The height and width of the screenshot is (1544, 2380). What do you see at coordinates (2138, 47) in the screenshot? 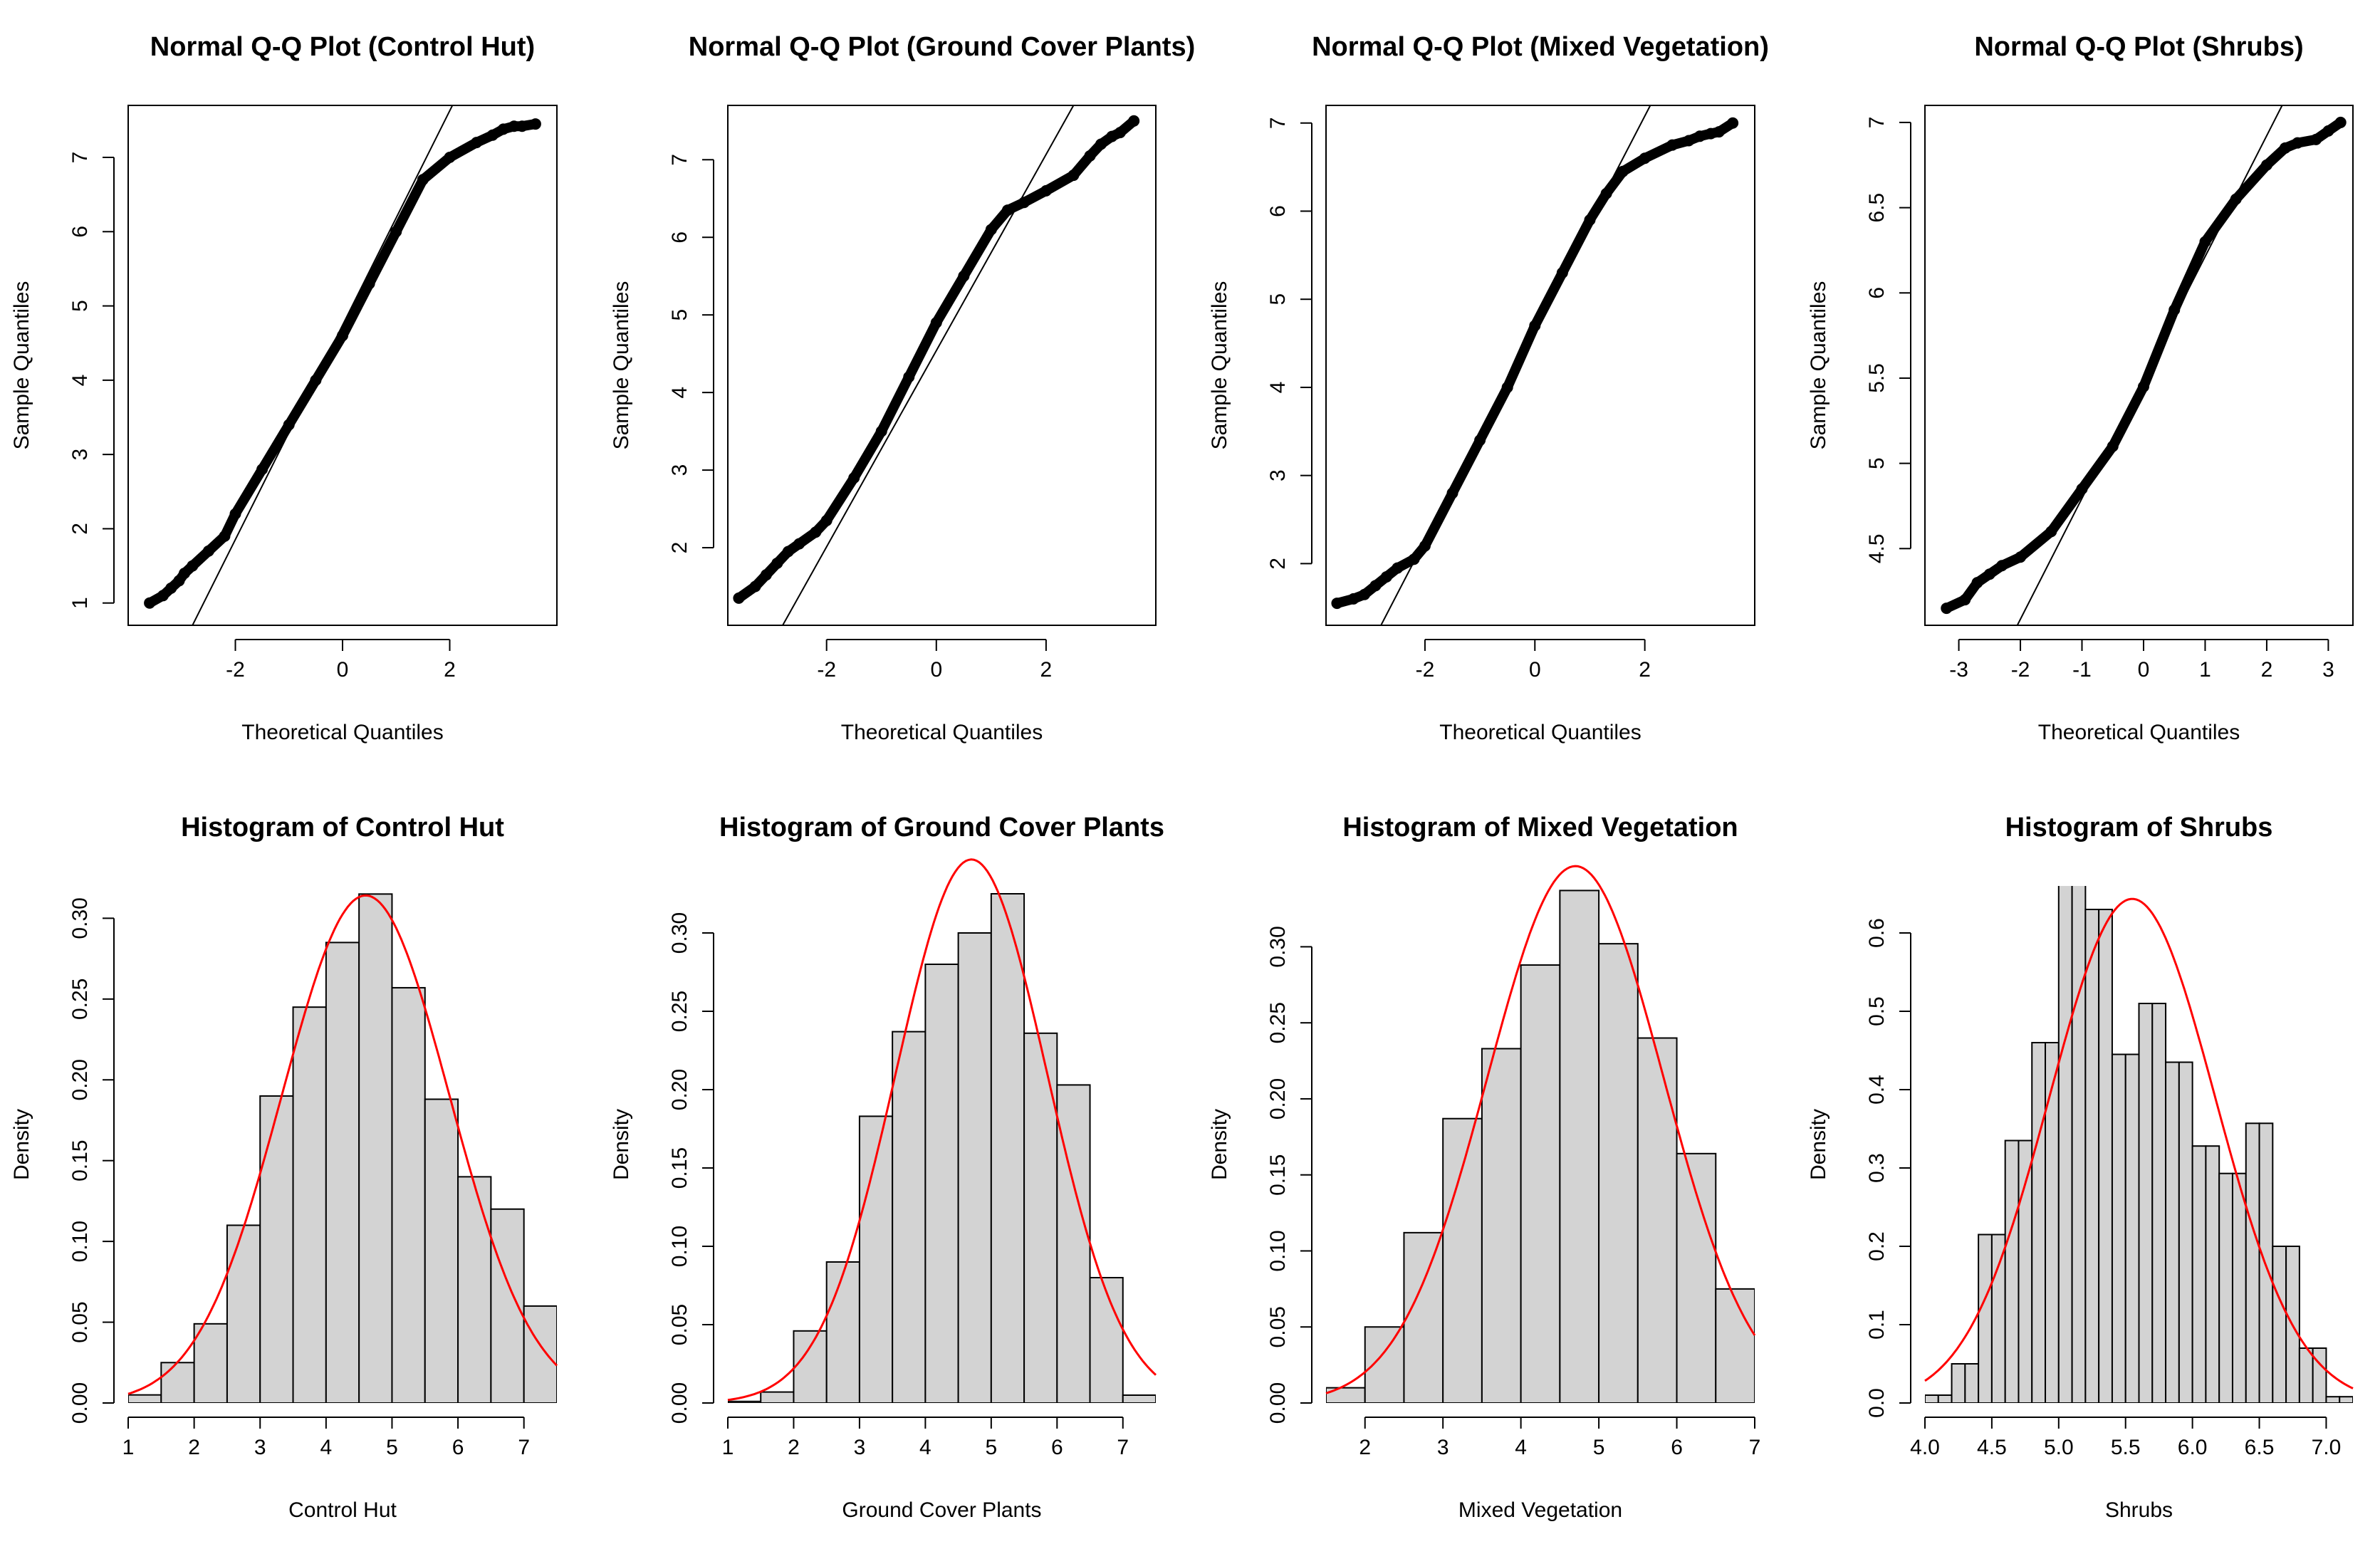
I see `plot-title: Normal Q-Q Plot (Shrubs)` at bounding box center [2138, 47].